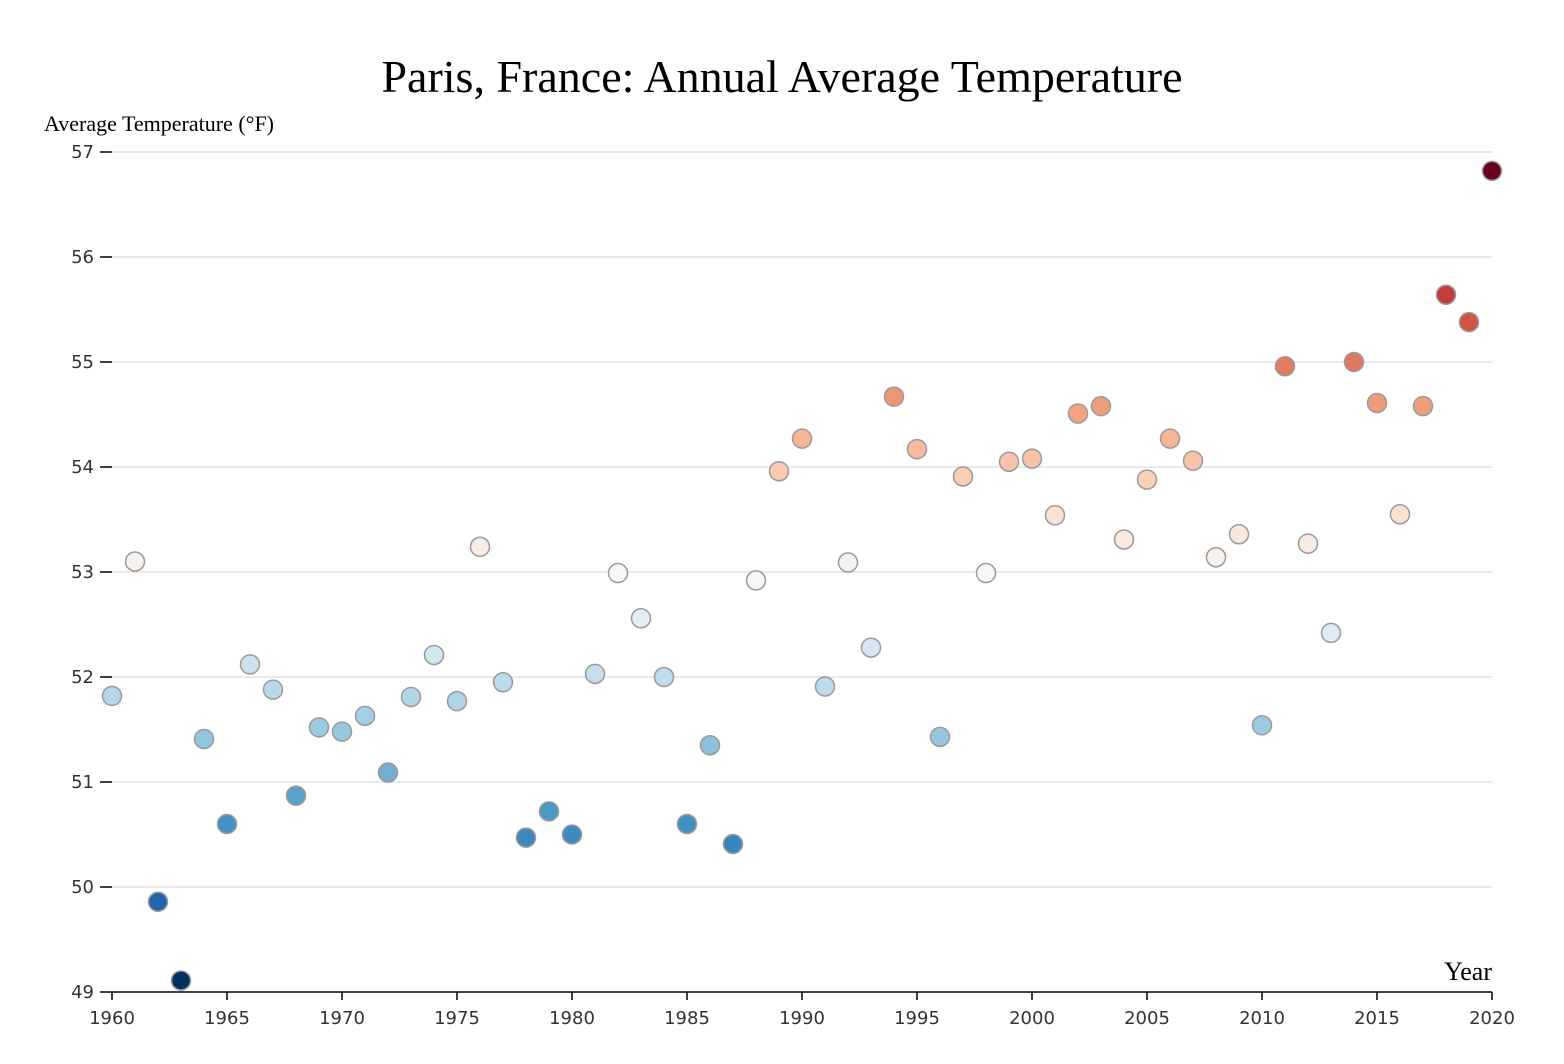 The image size is (1564, 1064). I want to click on x-tick-label: 1970, so click(342, 1018).